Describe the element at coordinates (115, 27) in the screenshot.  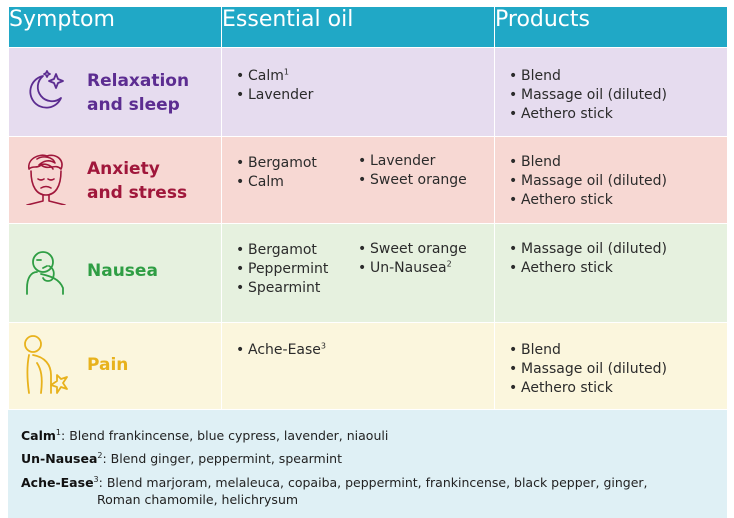
I see `header-symptom: Symptom` at that location.